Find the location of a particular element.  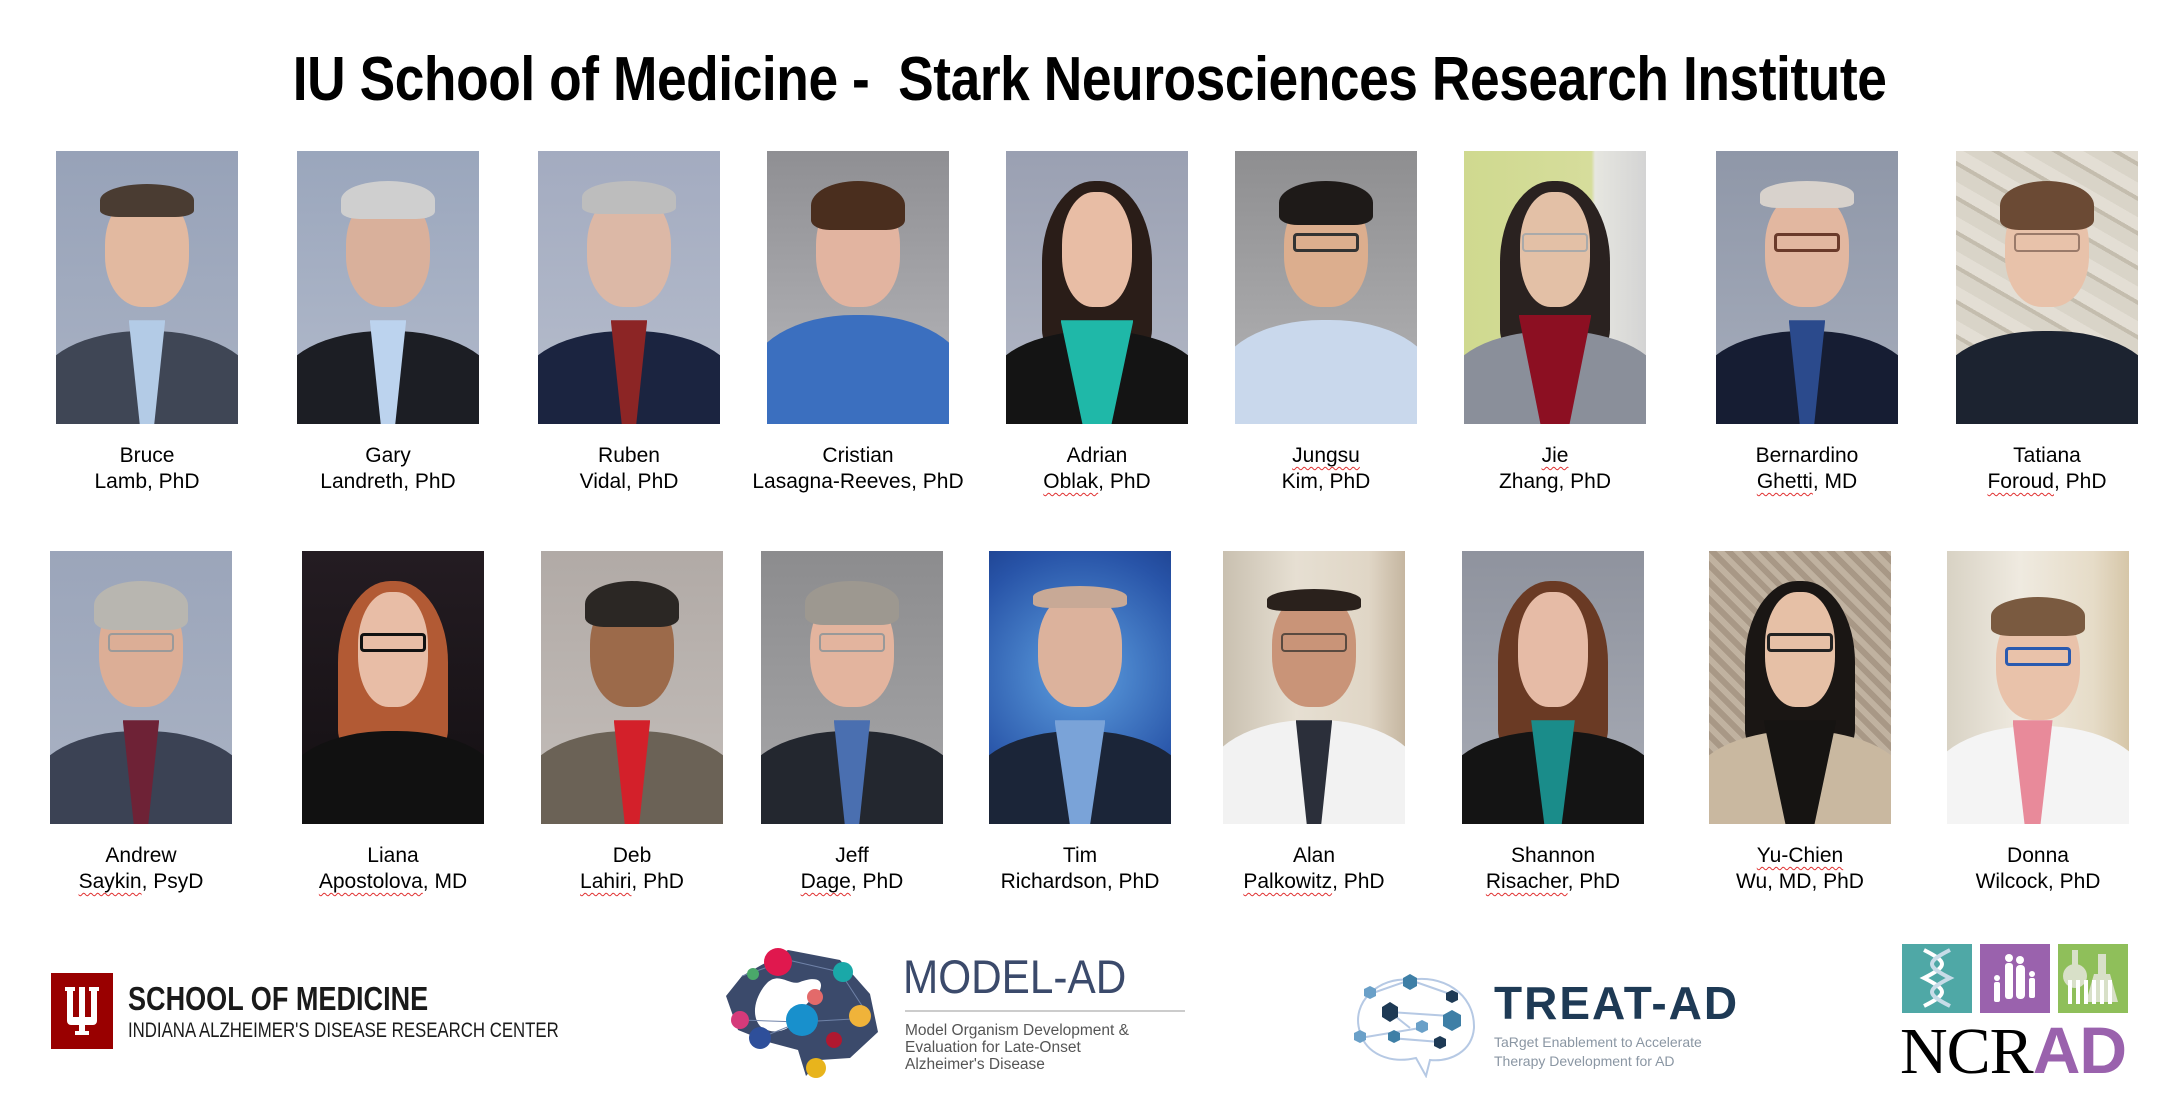

ncrad-family-icon is located at coordinates (2015, 978).